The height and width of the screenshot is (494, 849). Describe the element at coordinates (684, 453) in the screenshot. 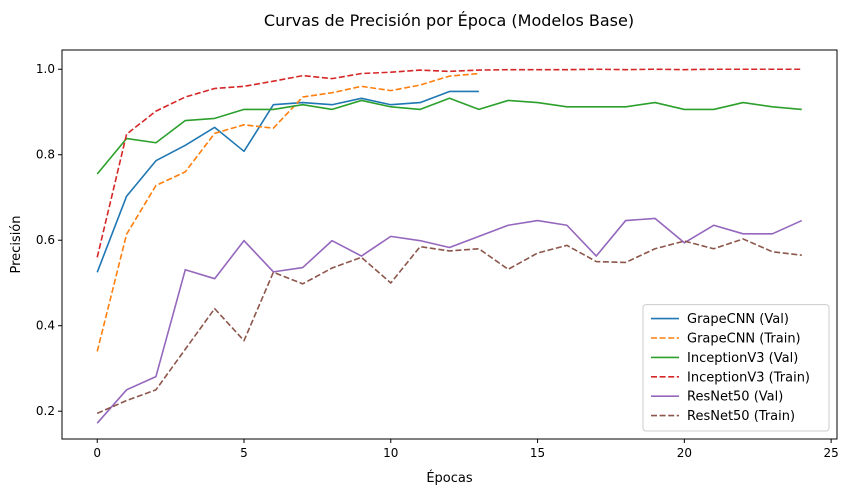

I see `x-tick-label: 20` at that location.